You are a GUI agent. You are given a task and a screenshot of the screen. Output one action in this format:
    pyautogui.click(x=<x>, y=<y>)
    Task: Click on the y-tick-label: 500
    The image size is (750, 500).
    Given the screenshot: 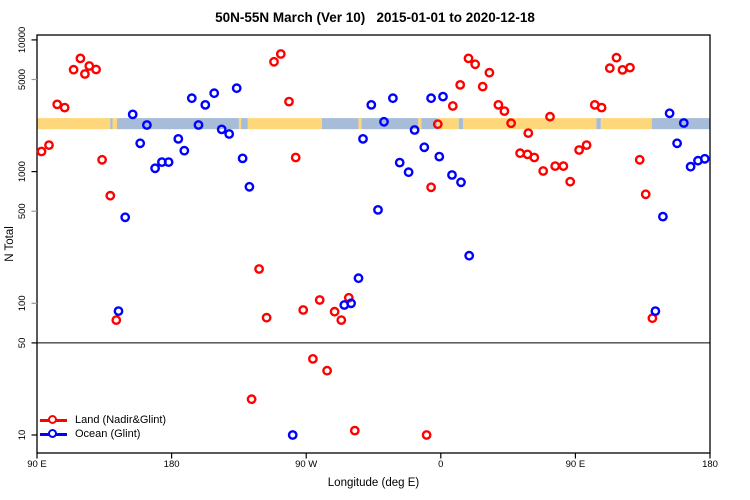 What is the action you would take?
    pyautogui.click(x=22, y=211)
    